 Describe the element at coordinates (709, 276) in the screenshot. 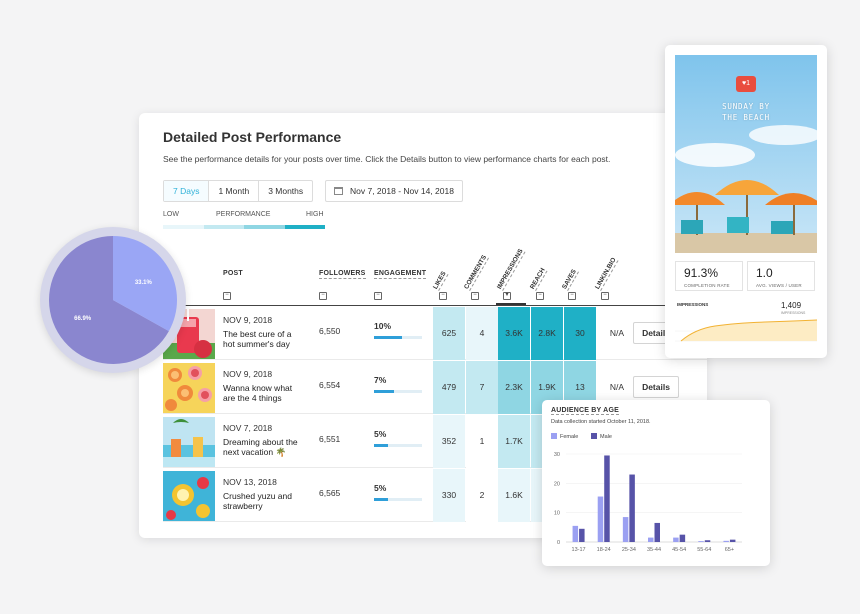

I see `completion-rate-stat: 91.3% COMPLETION RATE` at that location.